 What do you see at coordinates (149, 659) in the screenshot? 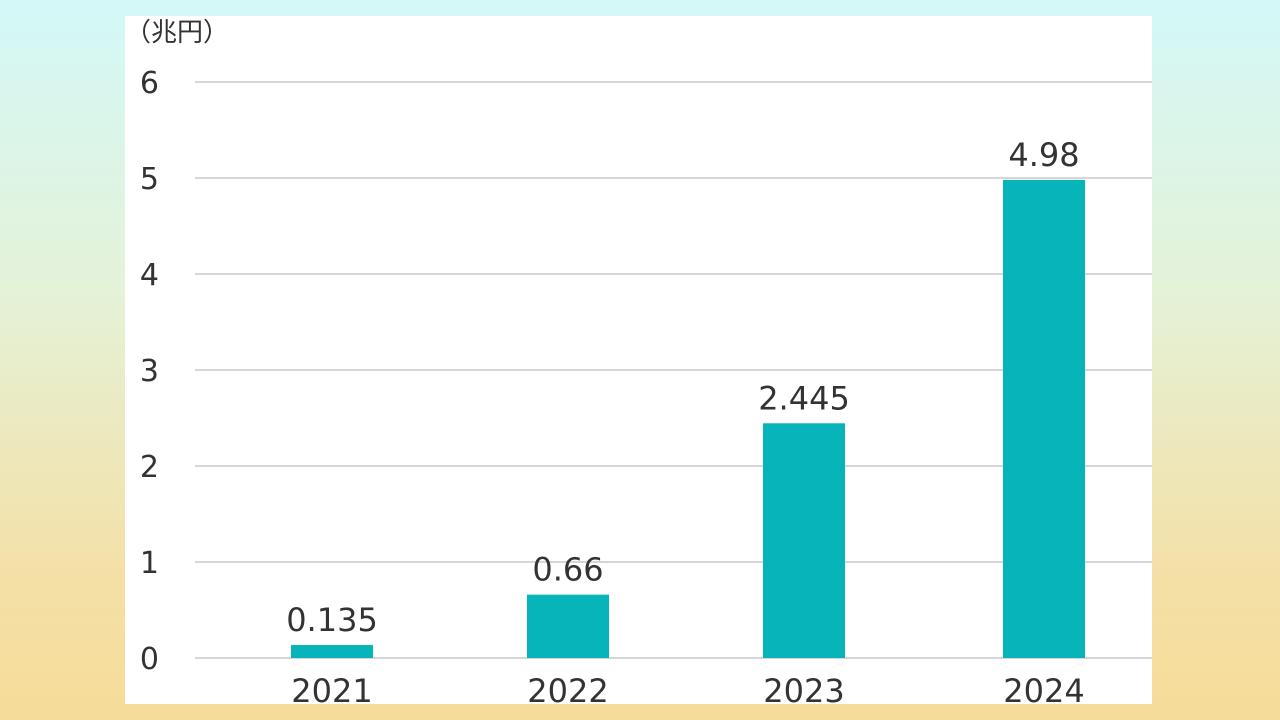
I see `y-tick-label-0: 0` at bounding box center [149, 659].